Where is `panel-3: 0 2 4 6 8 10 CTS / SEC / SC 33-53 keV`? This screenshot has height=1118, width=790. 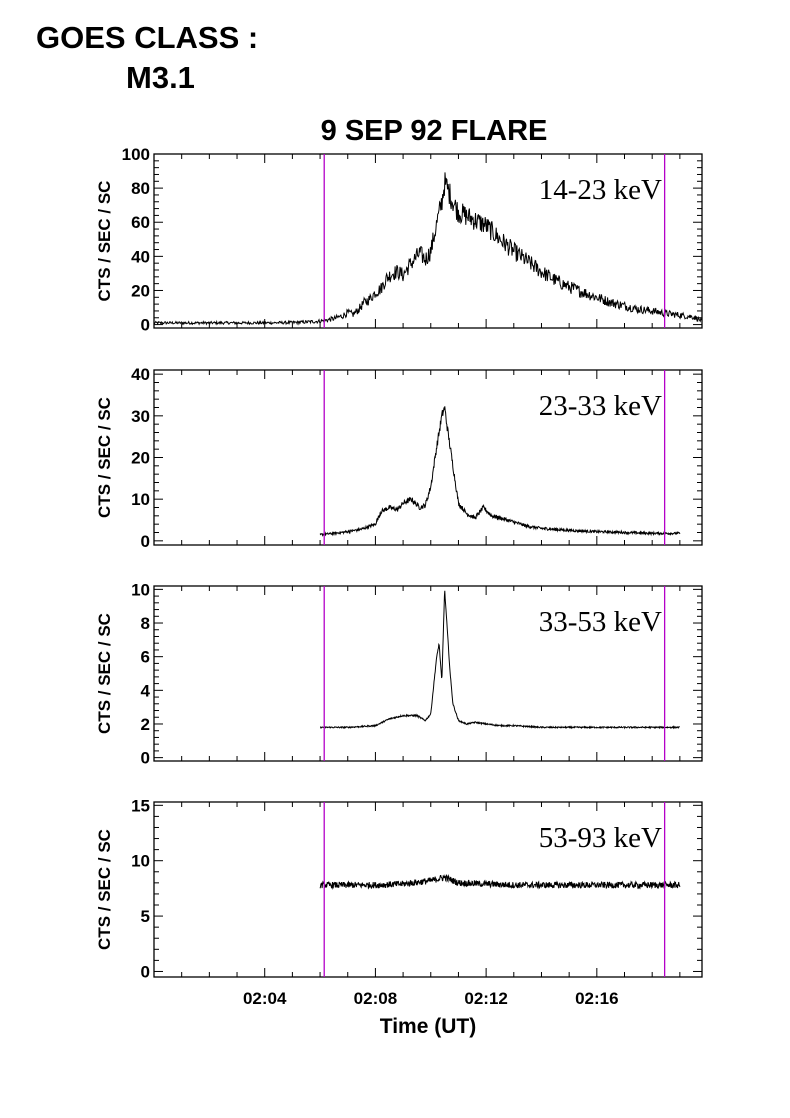 panel-3: 0 2 4 6 8 10 CTS / SEC / SC 33-53 keV is located at coordinates (399, 674).